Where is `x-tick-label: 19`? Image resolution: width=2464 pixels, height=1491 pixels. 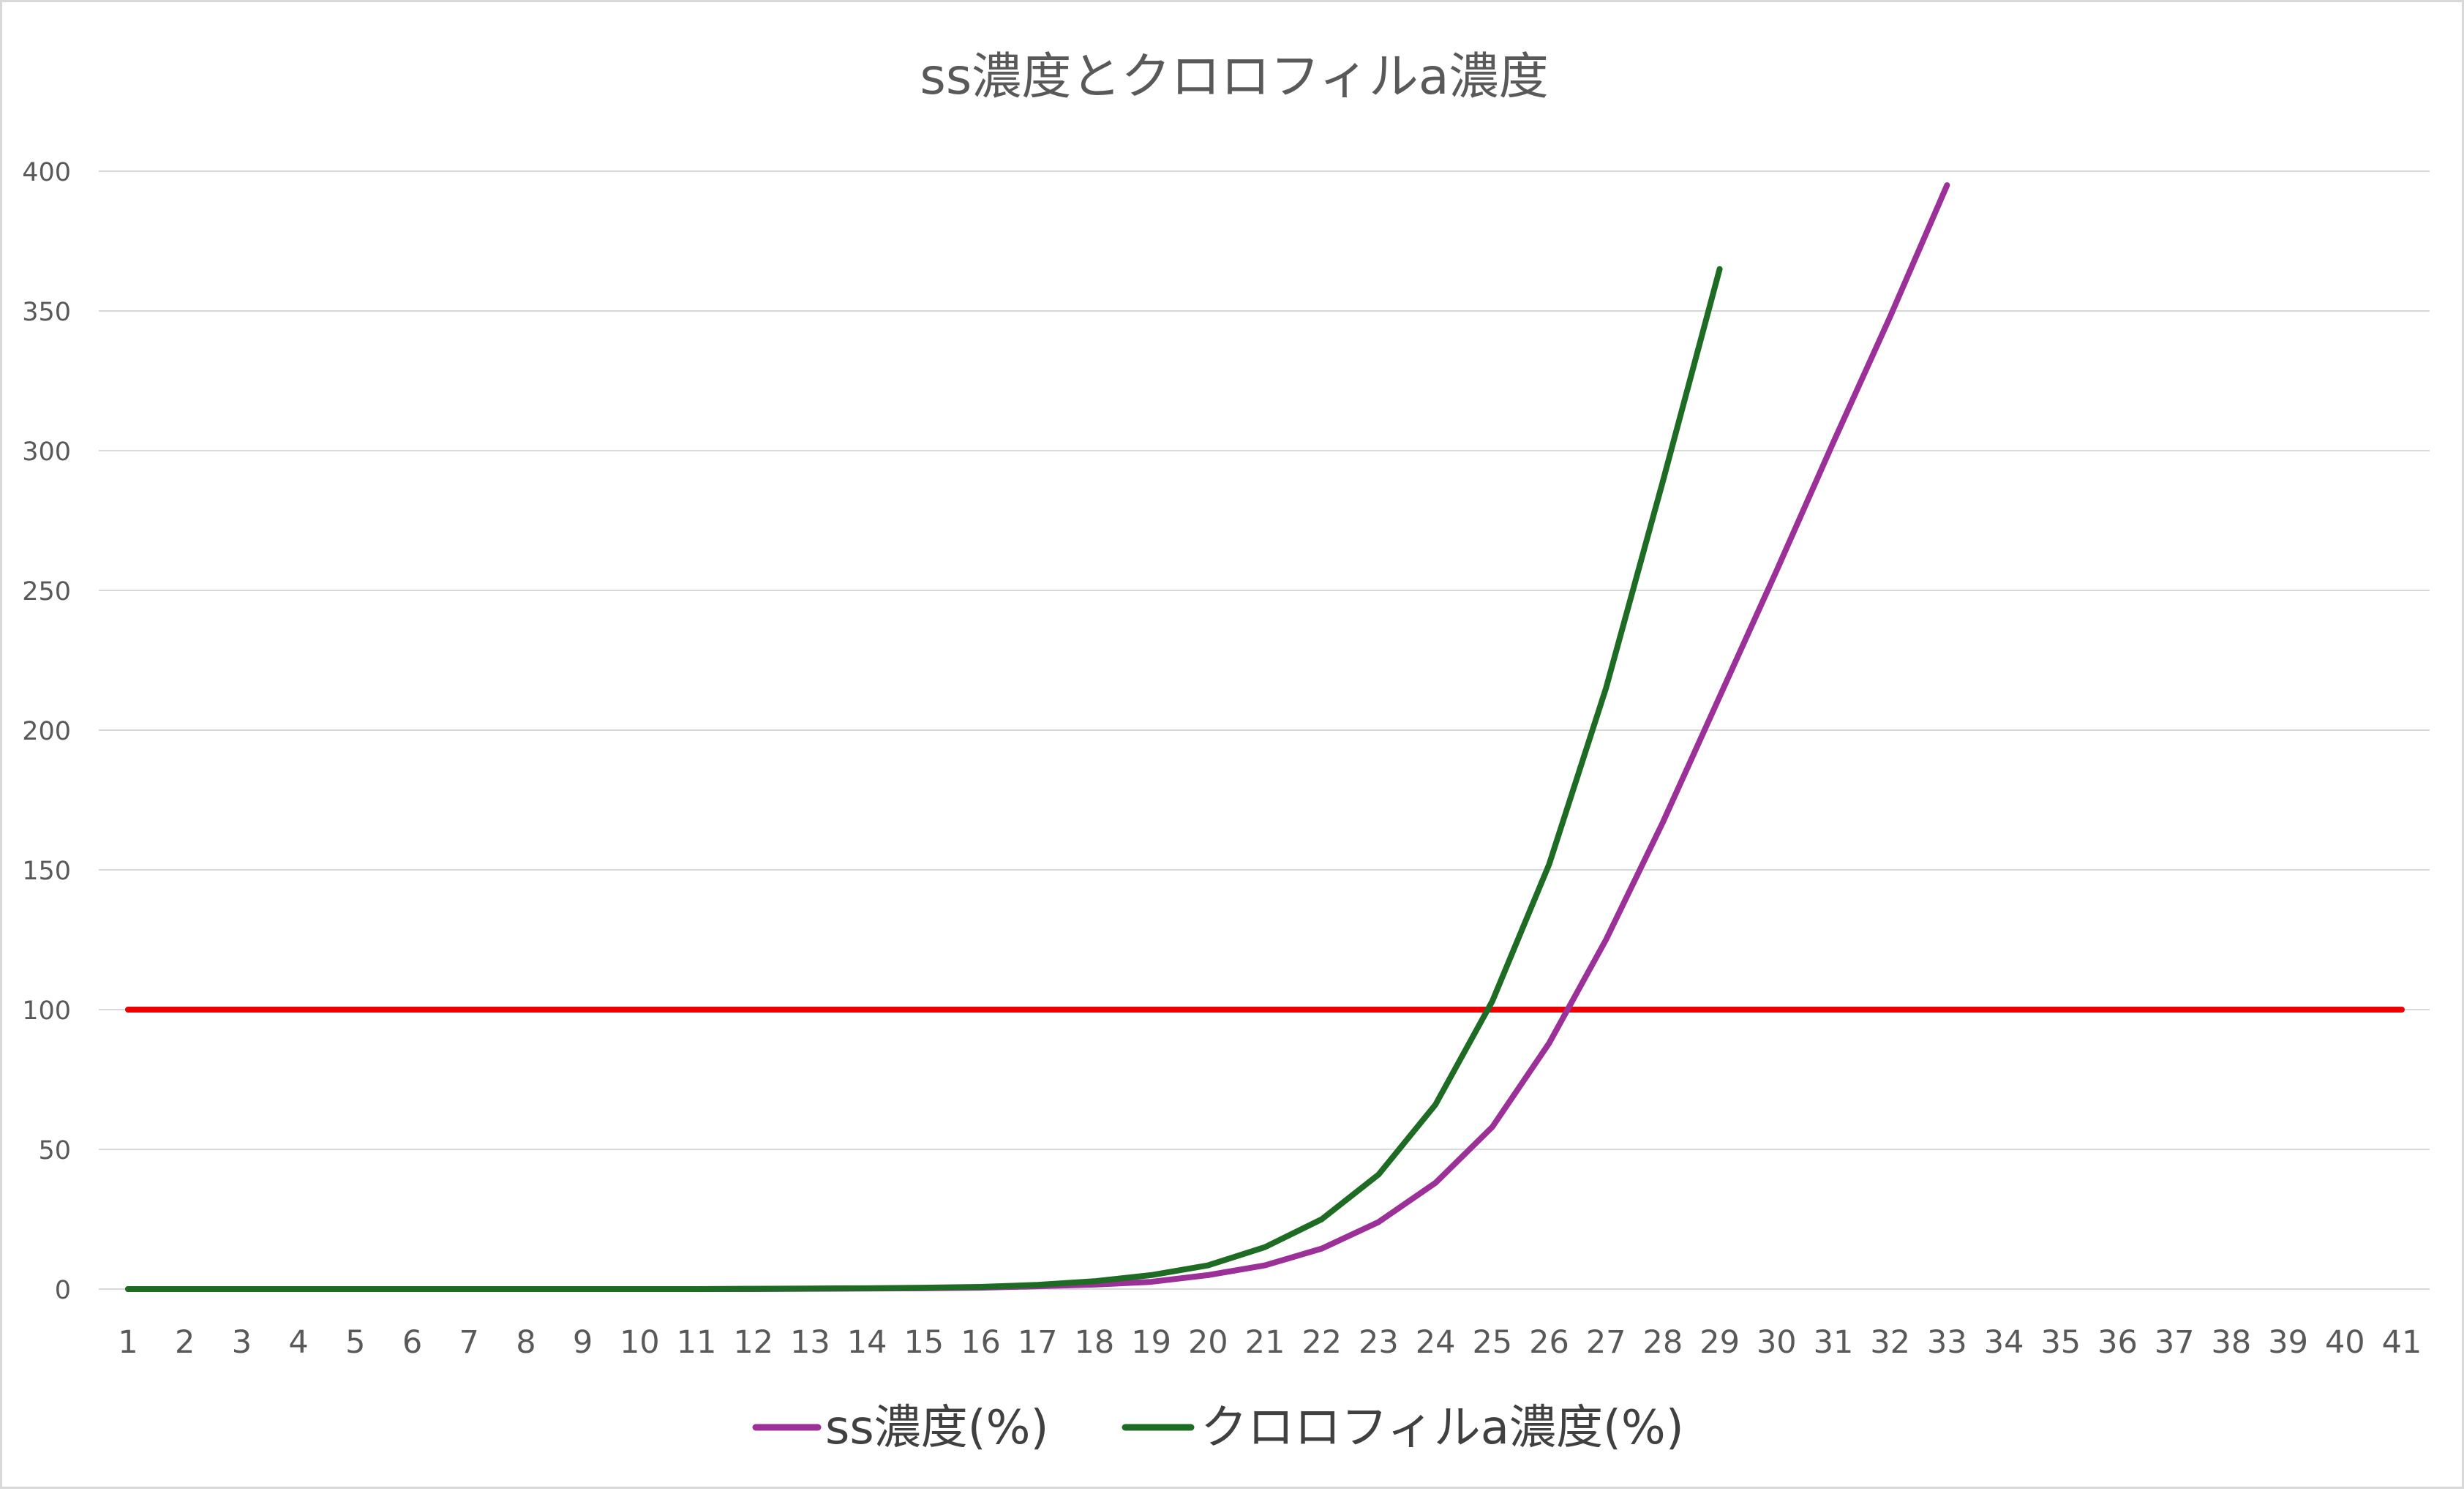 x-tick-label: 19 is located at coordinates (1151, 1342).